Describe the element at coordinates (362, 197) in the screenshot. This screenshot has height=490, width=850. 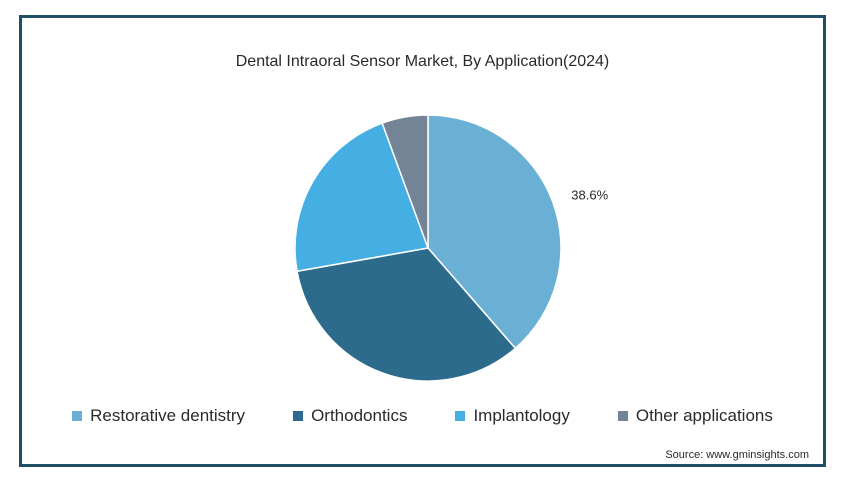
I see `pie-slice-implantology` at that location.